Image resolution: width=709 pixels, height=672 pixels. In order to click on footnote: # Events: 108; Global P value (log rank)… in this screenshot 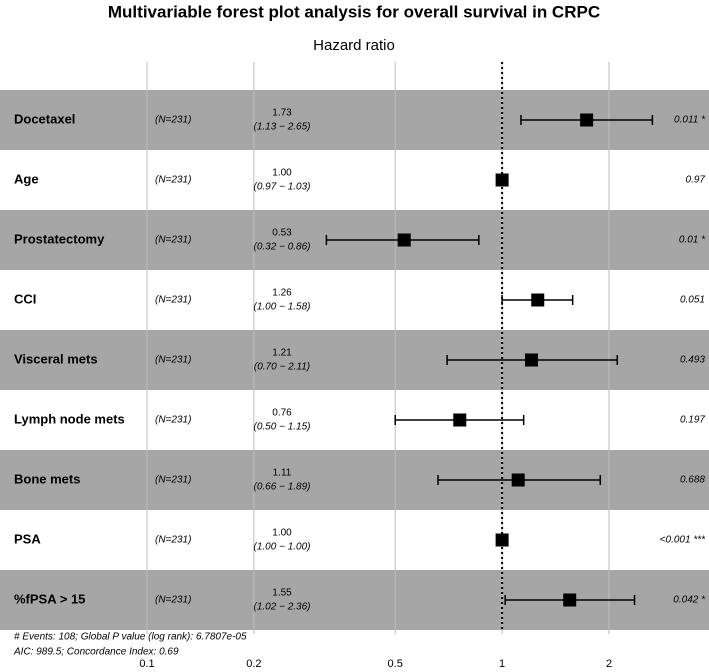, I will do `click(130, 637)`.